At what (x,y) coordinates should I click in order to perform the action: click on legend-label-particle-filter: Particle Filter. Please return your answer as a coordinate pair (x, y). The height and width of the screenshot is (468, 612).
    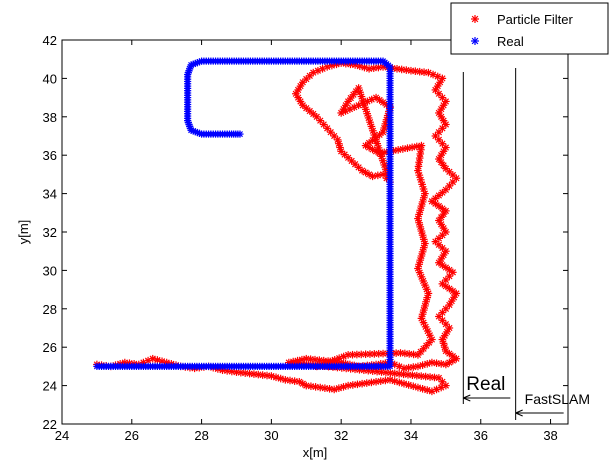
    Looking at the image, I should click on (535, 19).